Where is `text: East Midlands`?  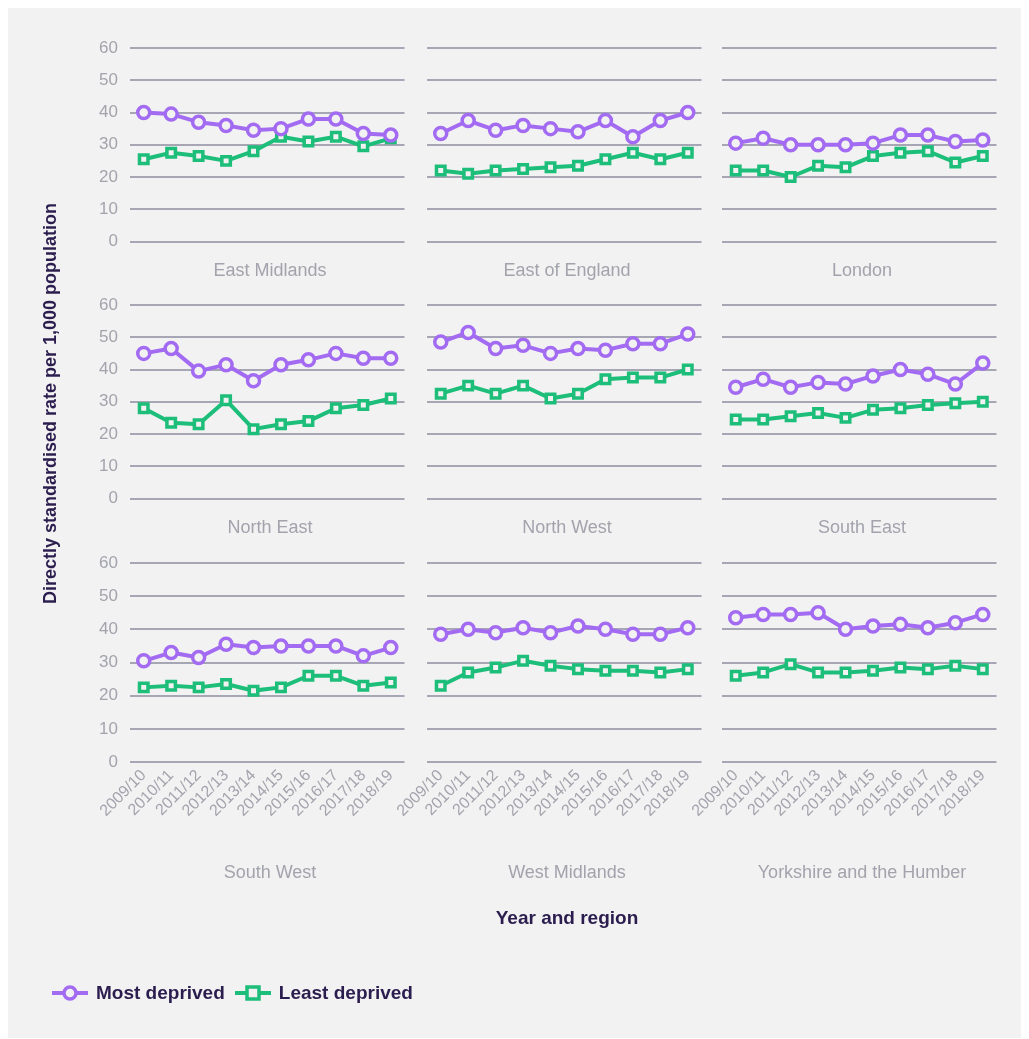 text: East Midlands is located at coordinates (270, 270).